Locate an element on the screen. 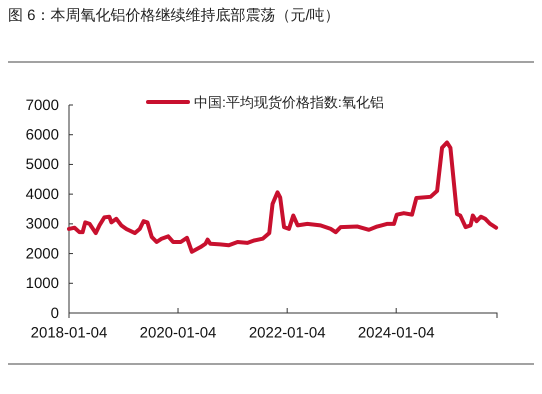  y-tick-label: 1000 is located at coordinates (42, 283).